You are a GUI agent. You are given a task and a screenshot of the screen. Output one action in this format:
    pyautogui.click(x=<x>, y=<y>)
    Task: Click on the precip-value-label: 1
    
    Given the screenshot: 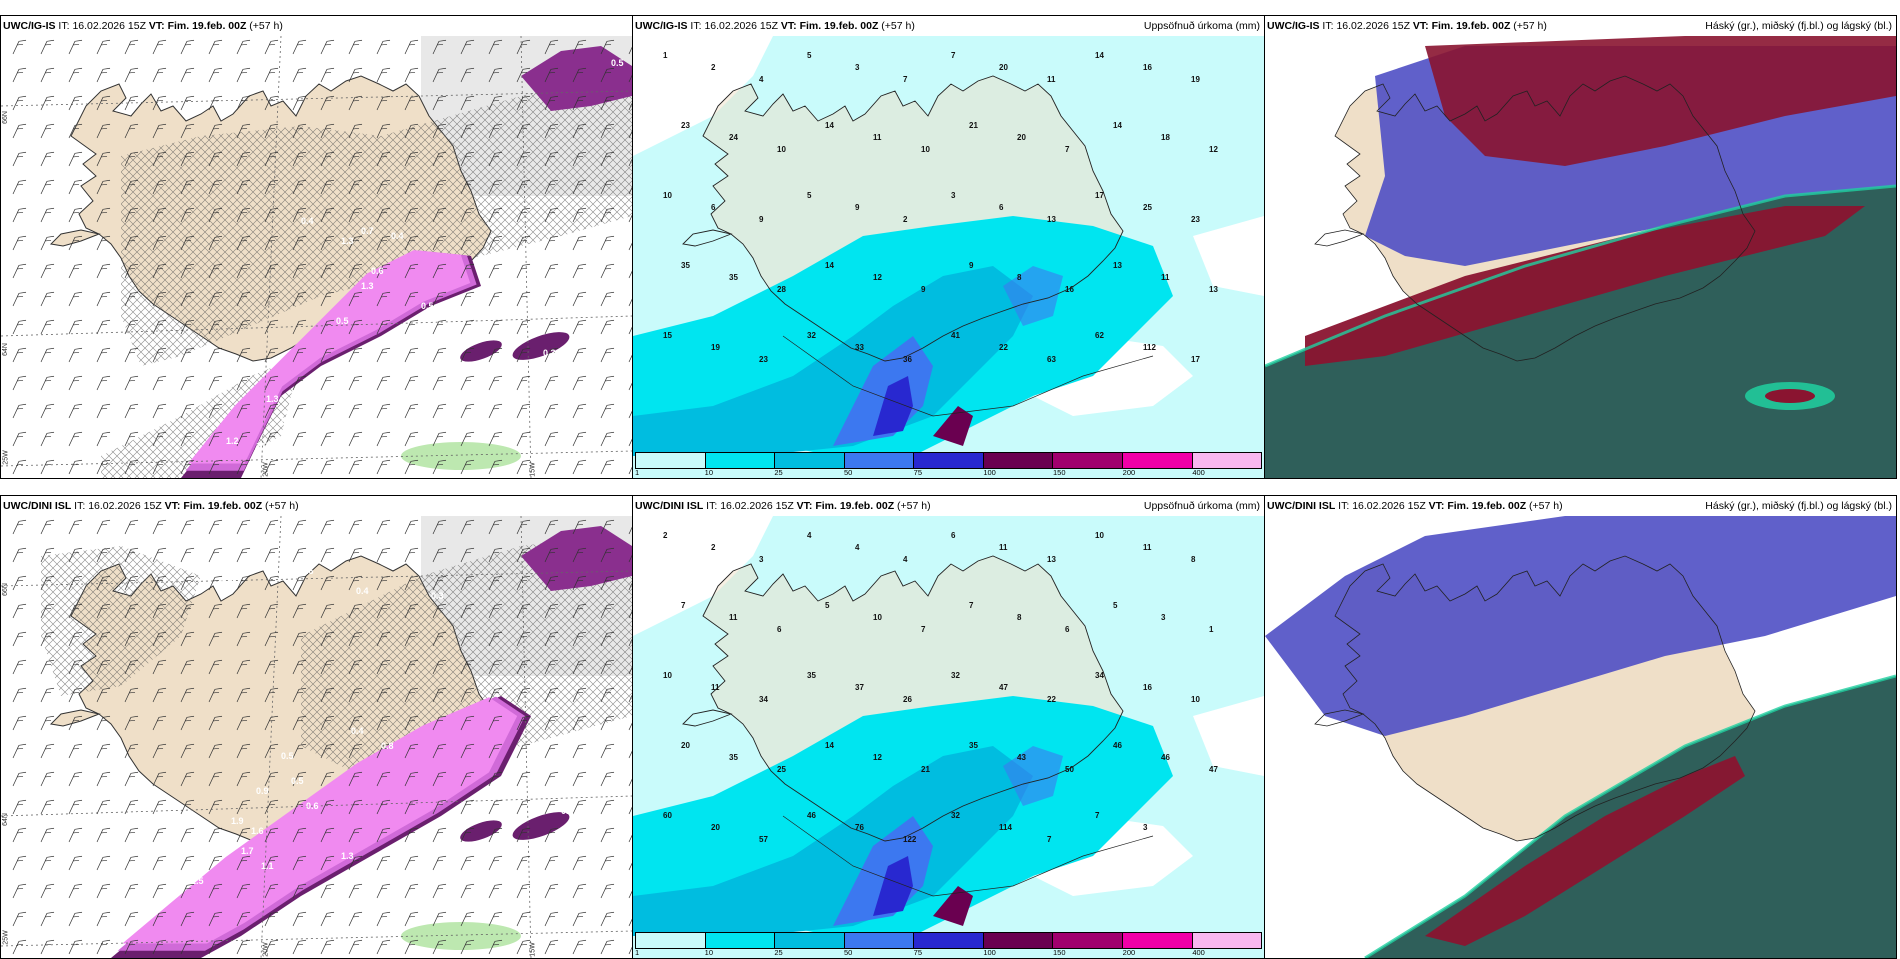 What is the action you would take?
    pyautogui.click(x=665, y=55)
    